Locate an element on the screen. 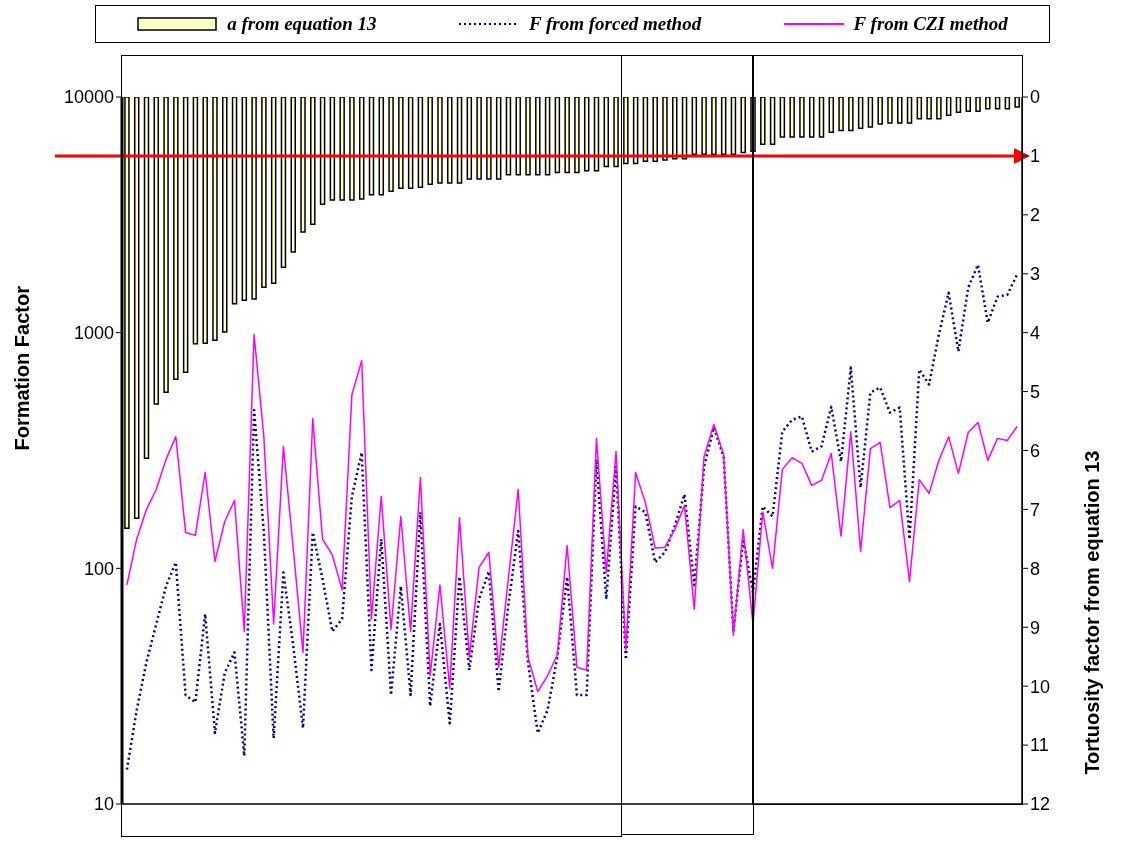 This screenshot has width=1122, height=843. y2-tick-label: 1 is located at coordinates (1035, 156).